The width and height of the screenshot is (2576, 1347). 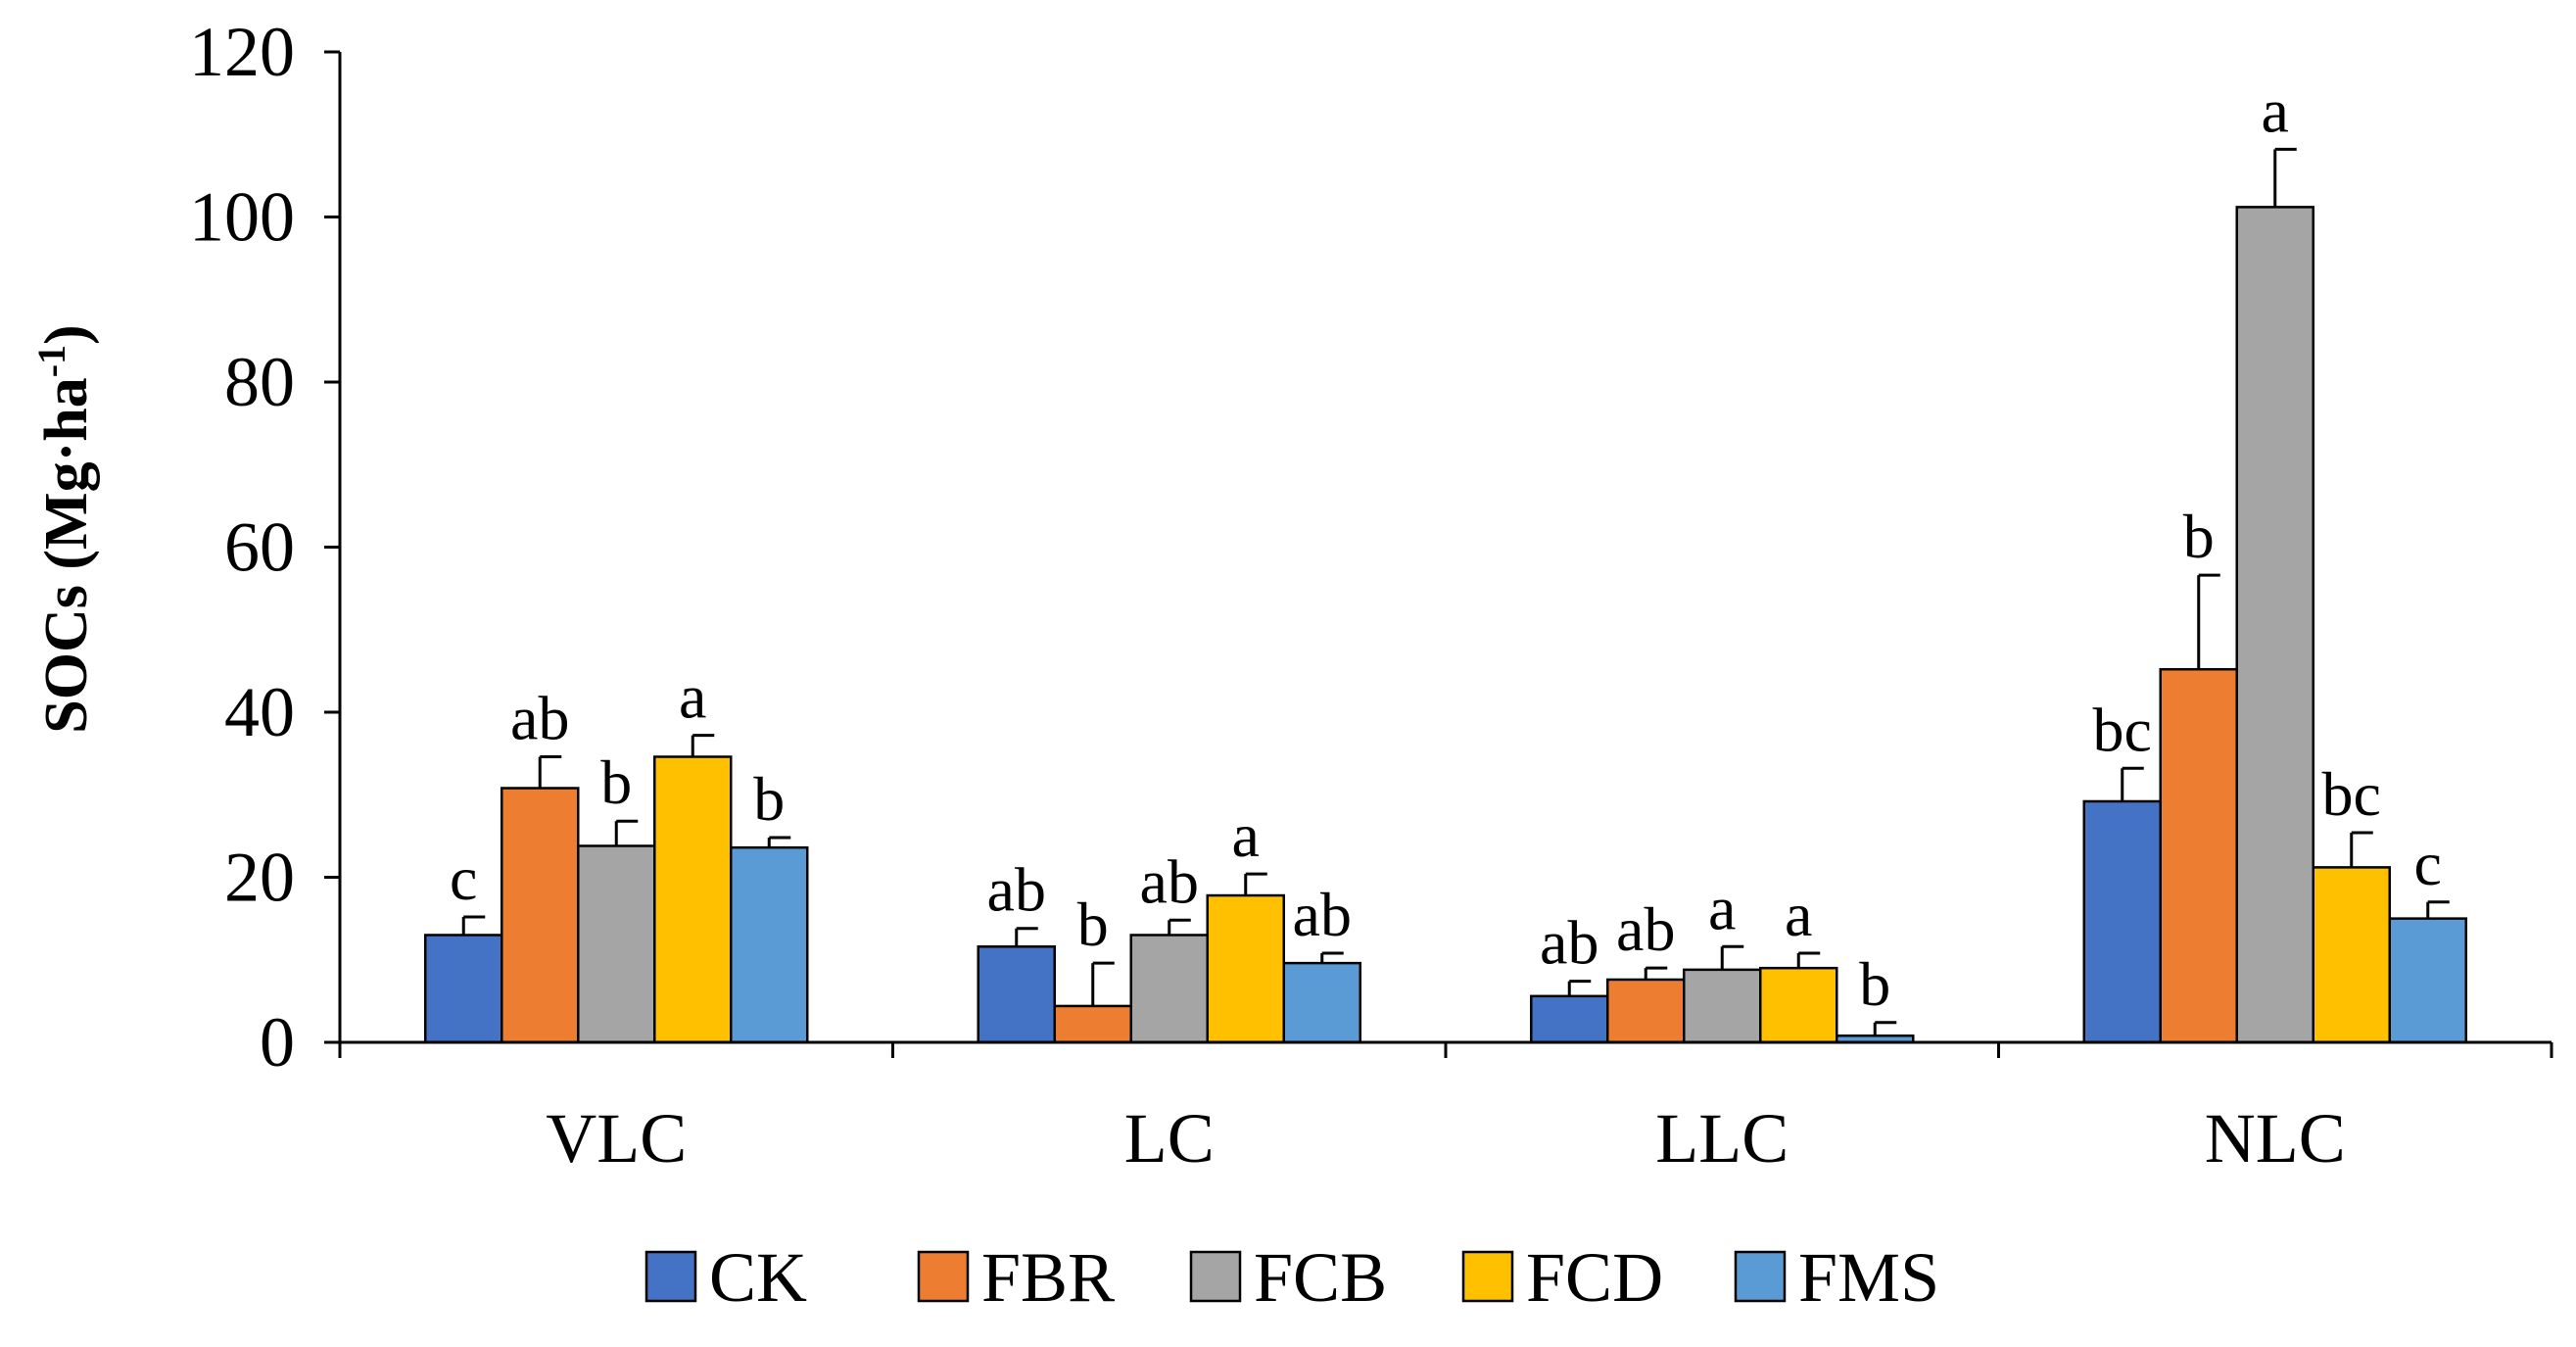 I want to click on y-tick-label: 60, so click(x=259, y=547).